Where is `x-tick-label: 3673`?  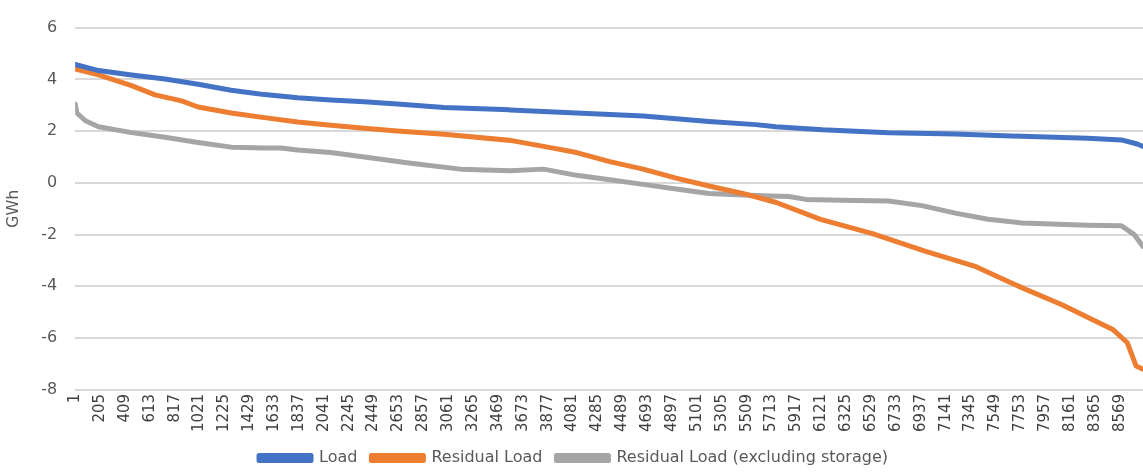
x-tick-label: 3673 is located at coordinates (521, 413).